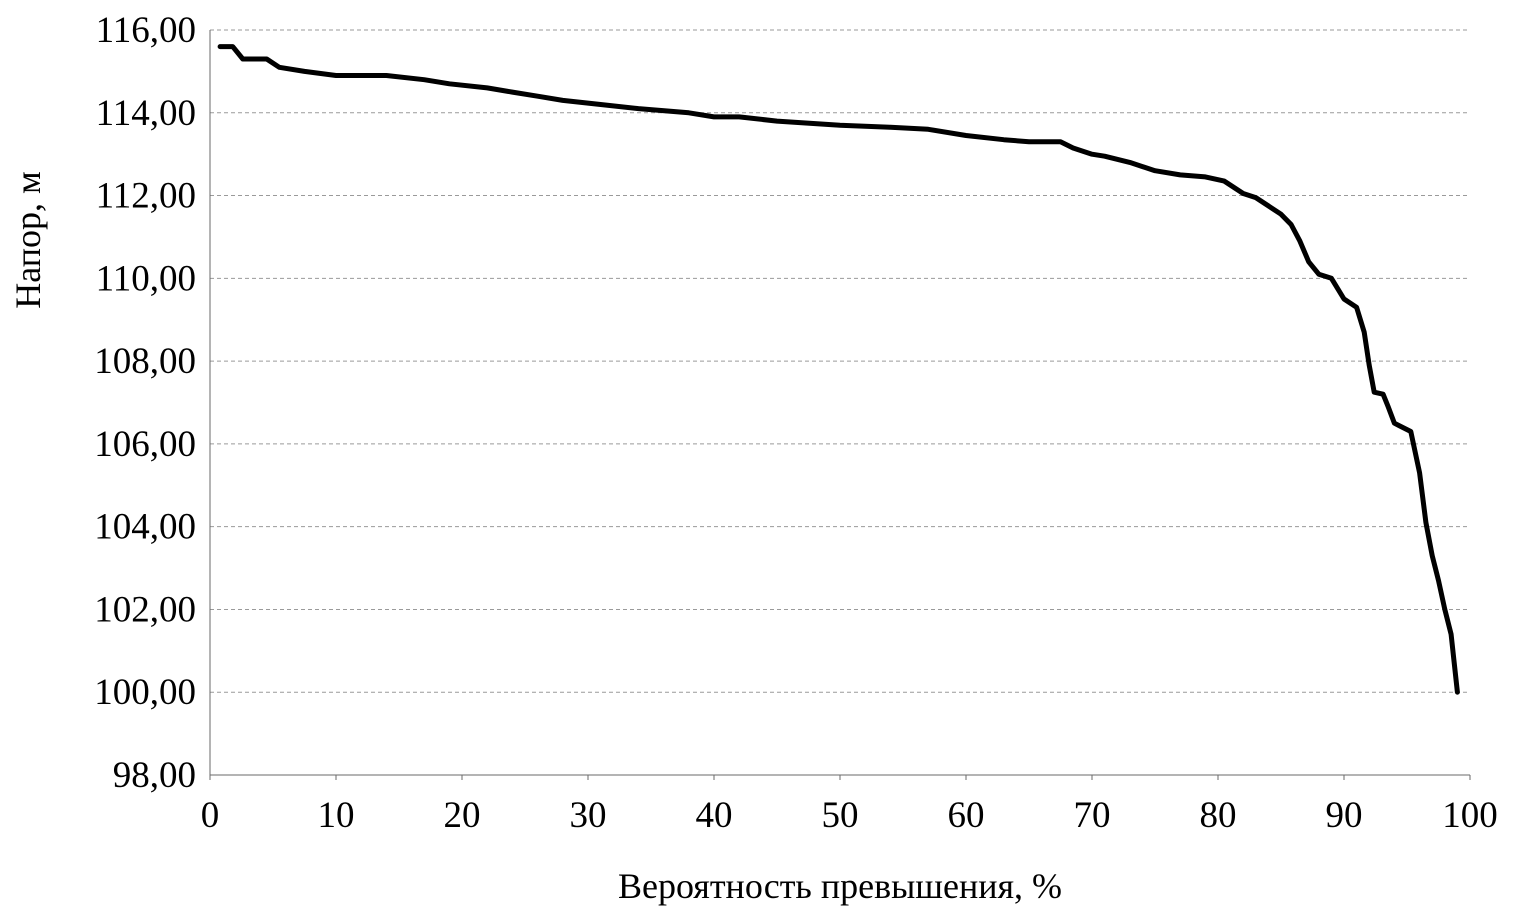 This screenshot has width=1515, height=917. What do you see at coordinates (1344, 815) in the screenshot?
I see `x-tick-label: 90` at bounding box center [1344, 815].